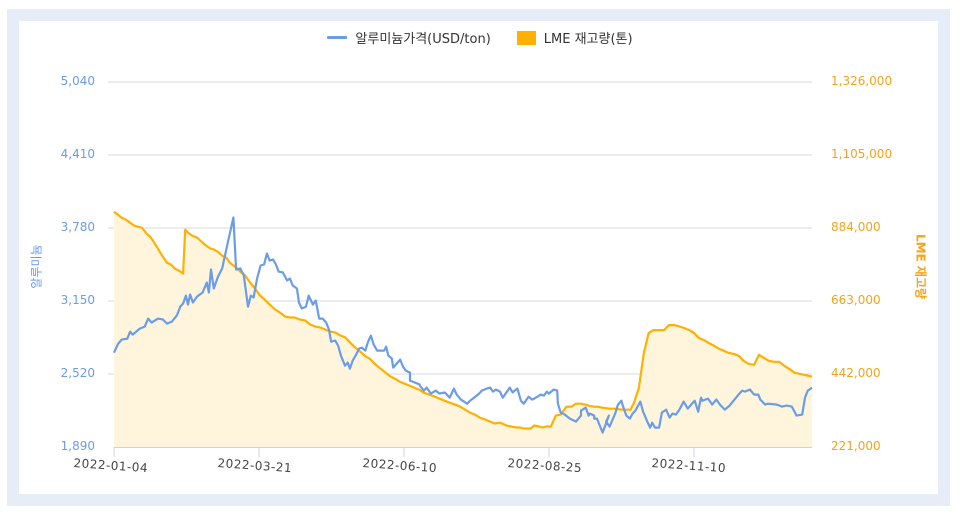 Image resolution: width=960 pixels, height=516 pixels. What do you see at coordinates (77, 81) in the screenshot?
I see `left-axis-tick: 5,040` at bounding box center [77, 81].